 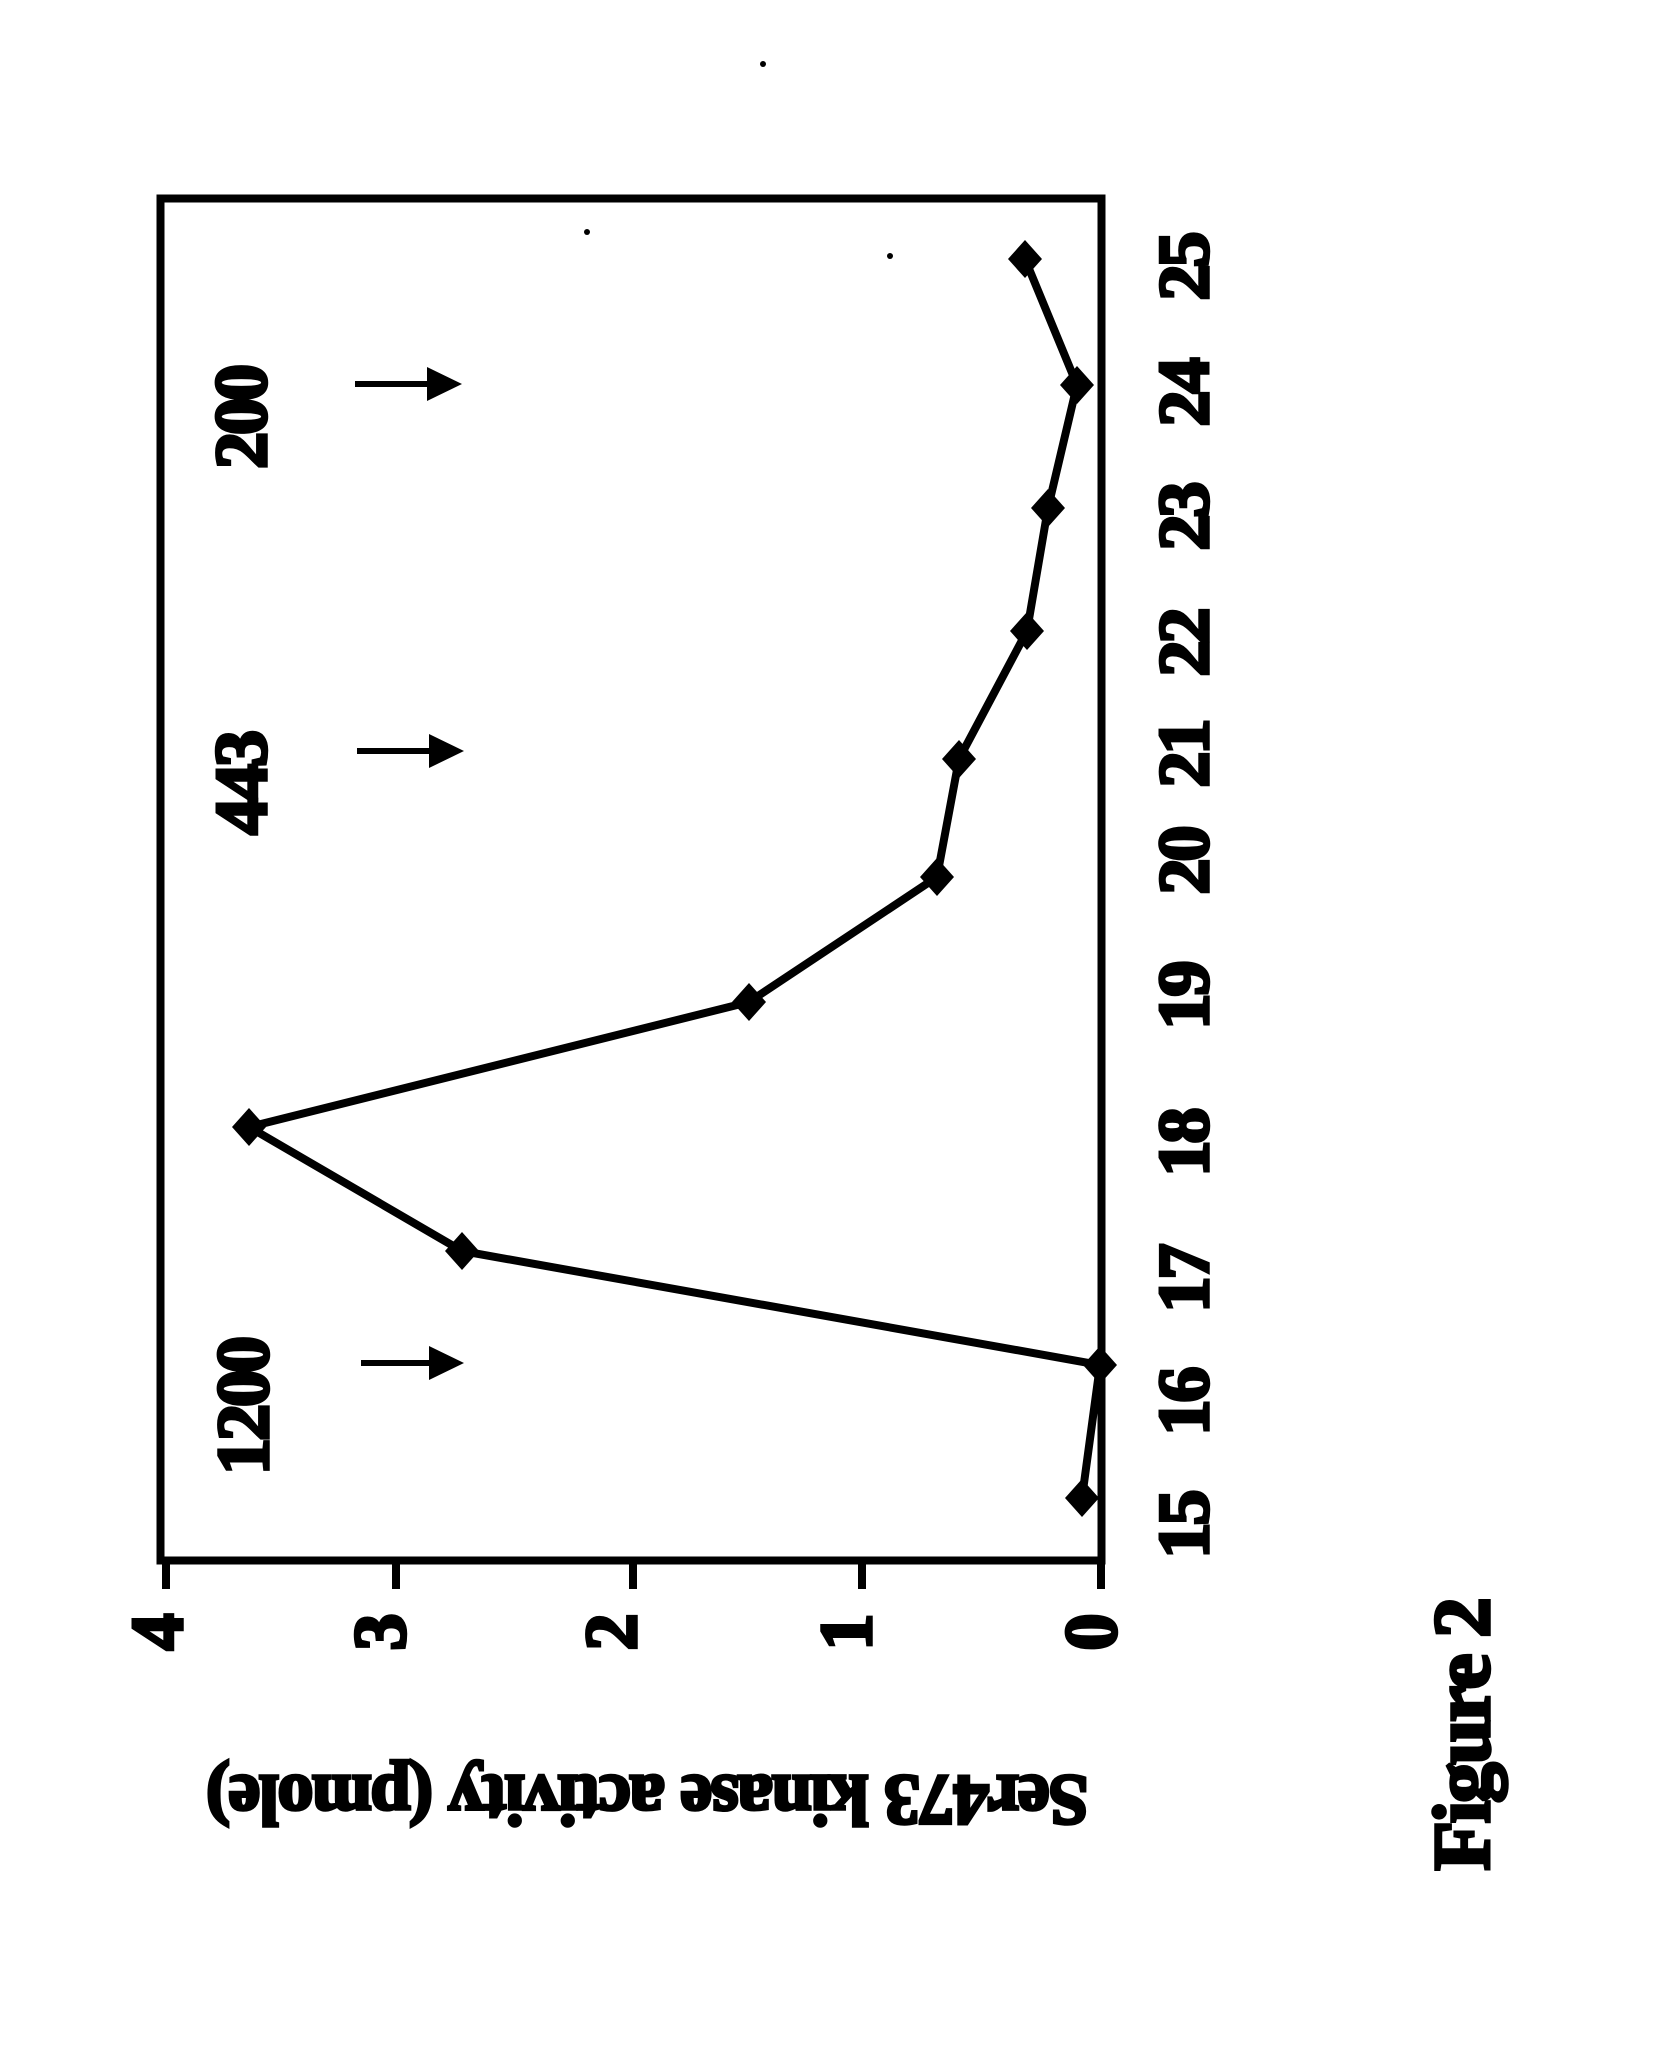 I want to click on svg-text: 25, so click(x=1184, y=267).